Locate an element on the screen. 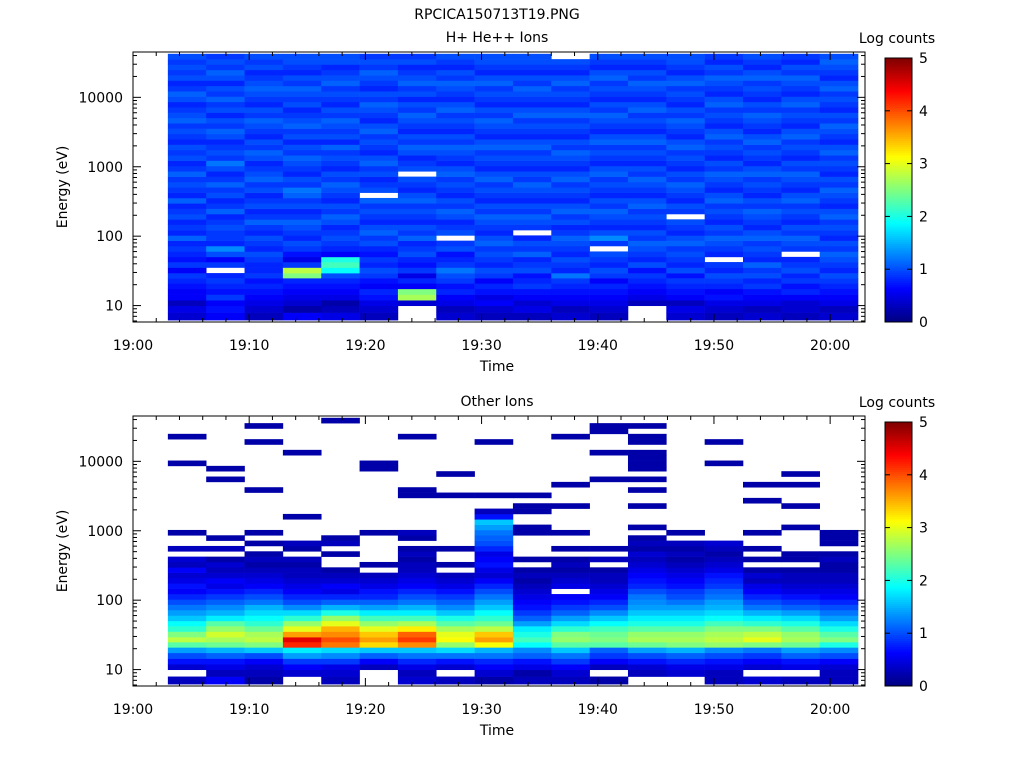  x-tick-label: 19:30 is located at coordinates (481, 346).